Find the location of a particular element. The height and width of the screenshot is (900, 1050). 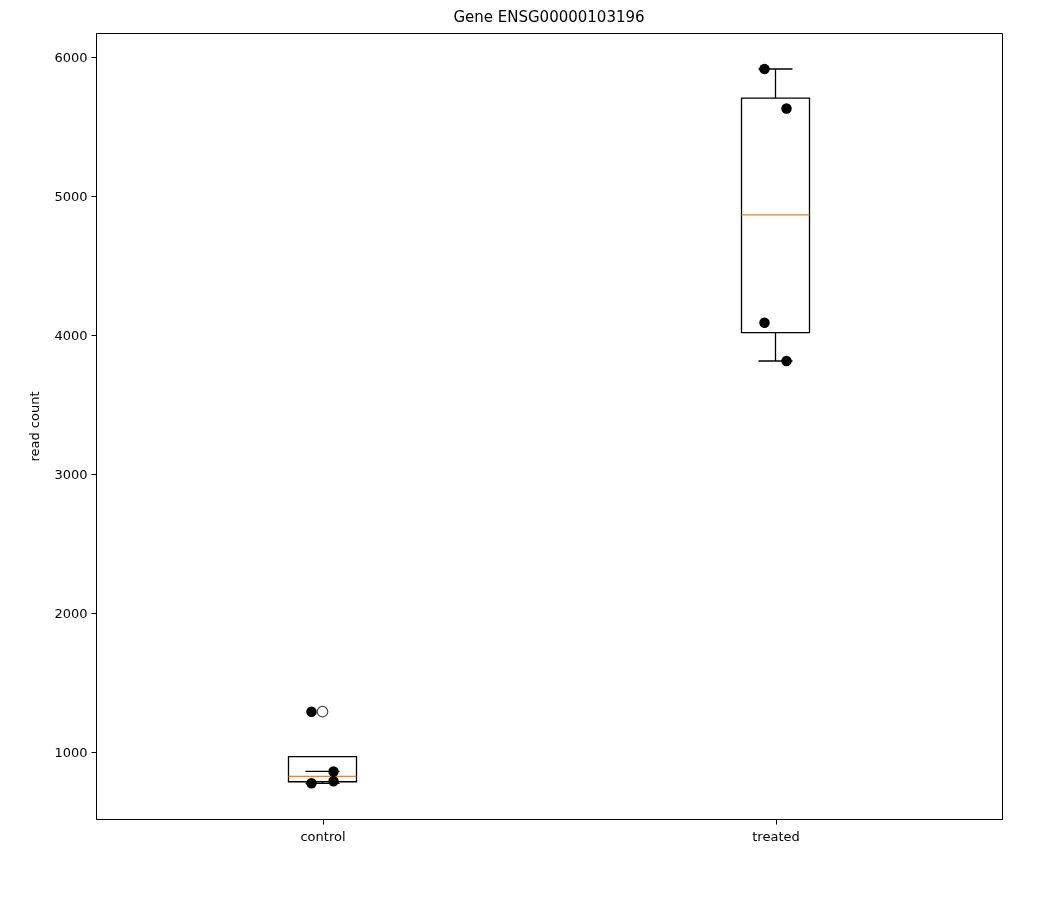

y-tick-label: 4000 is located at coordinates (71, 335).